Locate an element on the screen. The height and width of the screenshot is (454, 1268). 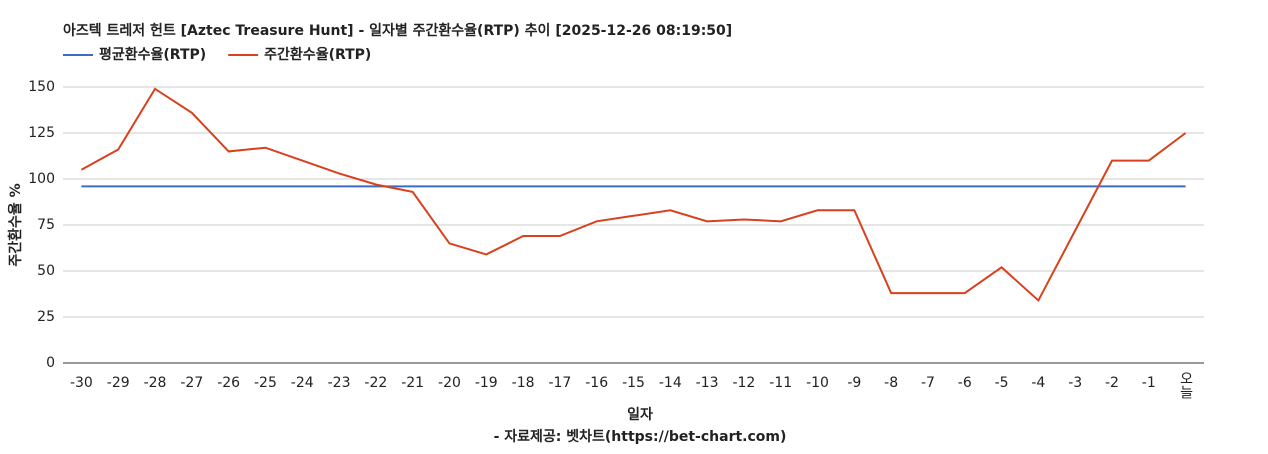
x-tick-label: -26 is located at coordinates (228, 383).